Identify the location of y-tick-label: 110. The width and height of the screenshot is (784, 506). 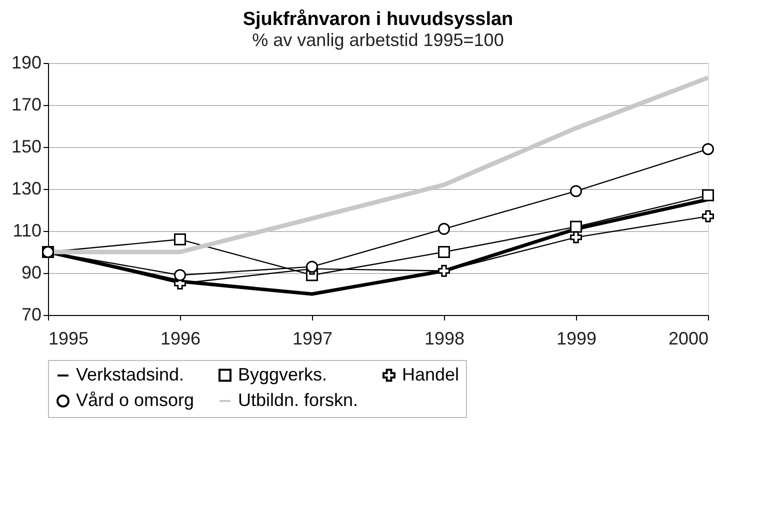
(27, 230).